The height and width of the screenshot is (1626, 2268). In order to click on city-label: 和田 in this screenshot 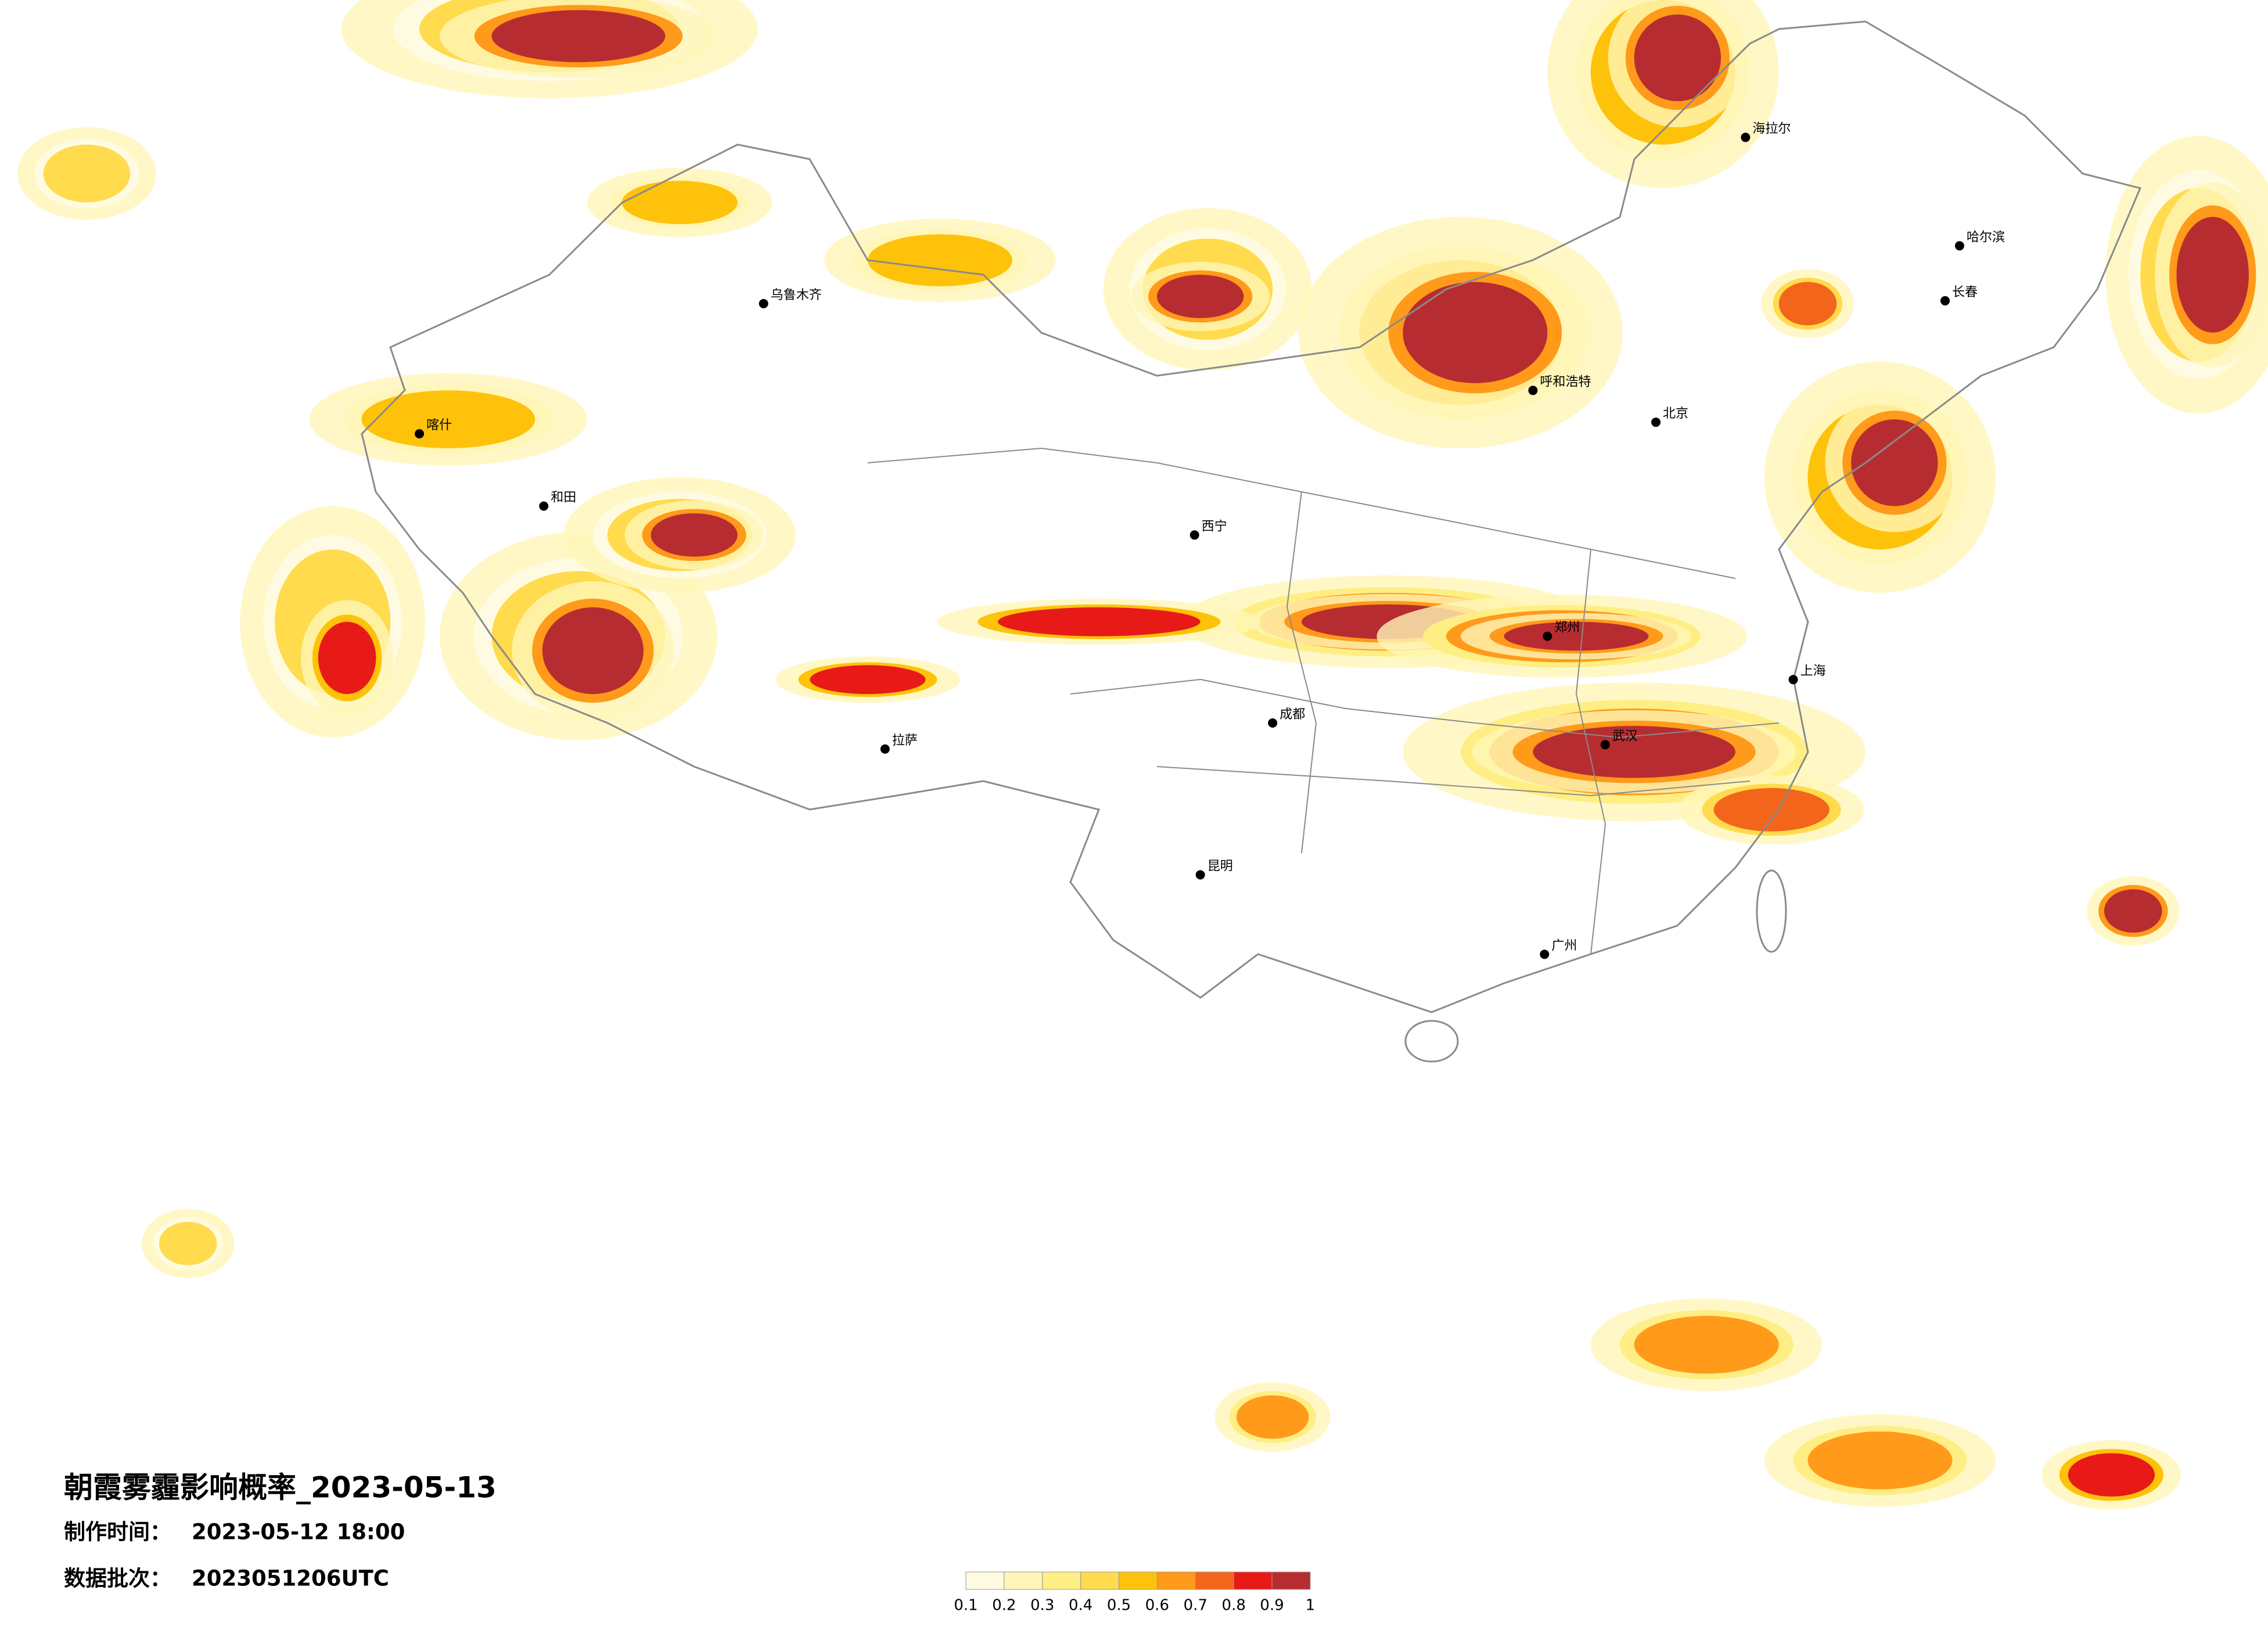, I will do `click(563, 498)`.